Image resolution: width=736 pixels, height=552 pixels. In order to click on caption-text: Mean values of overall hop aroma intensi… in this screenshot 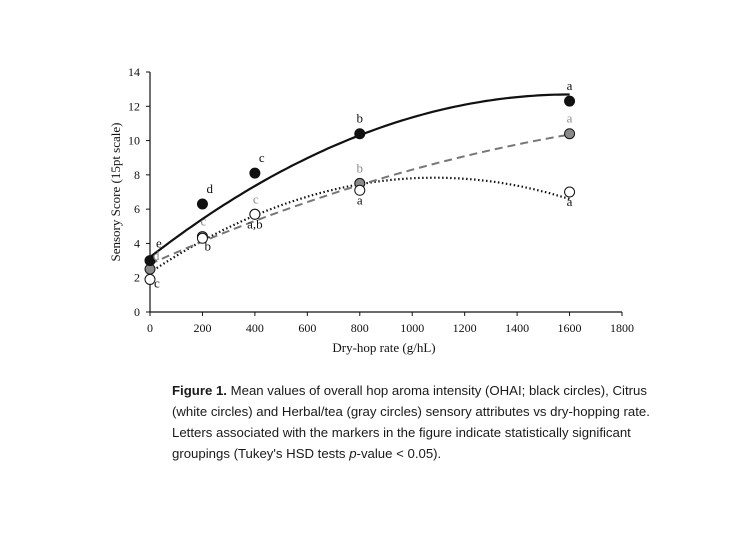, I will do `click(411, 422)`.